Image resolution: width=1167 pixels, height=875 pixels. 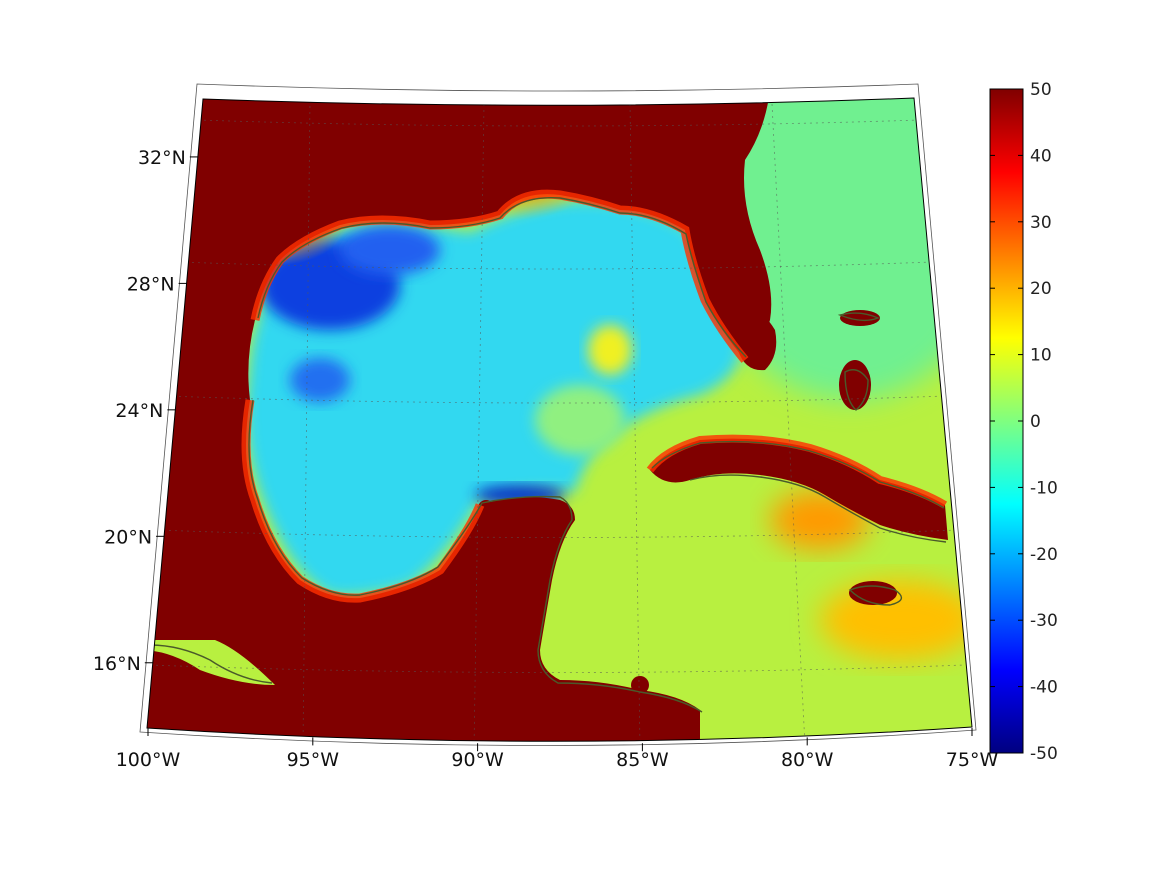 I want to click on coast-rim-cuba, so click(x=797, y=471).